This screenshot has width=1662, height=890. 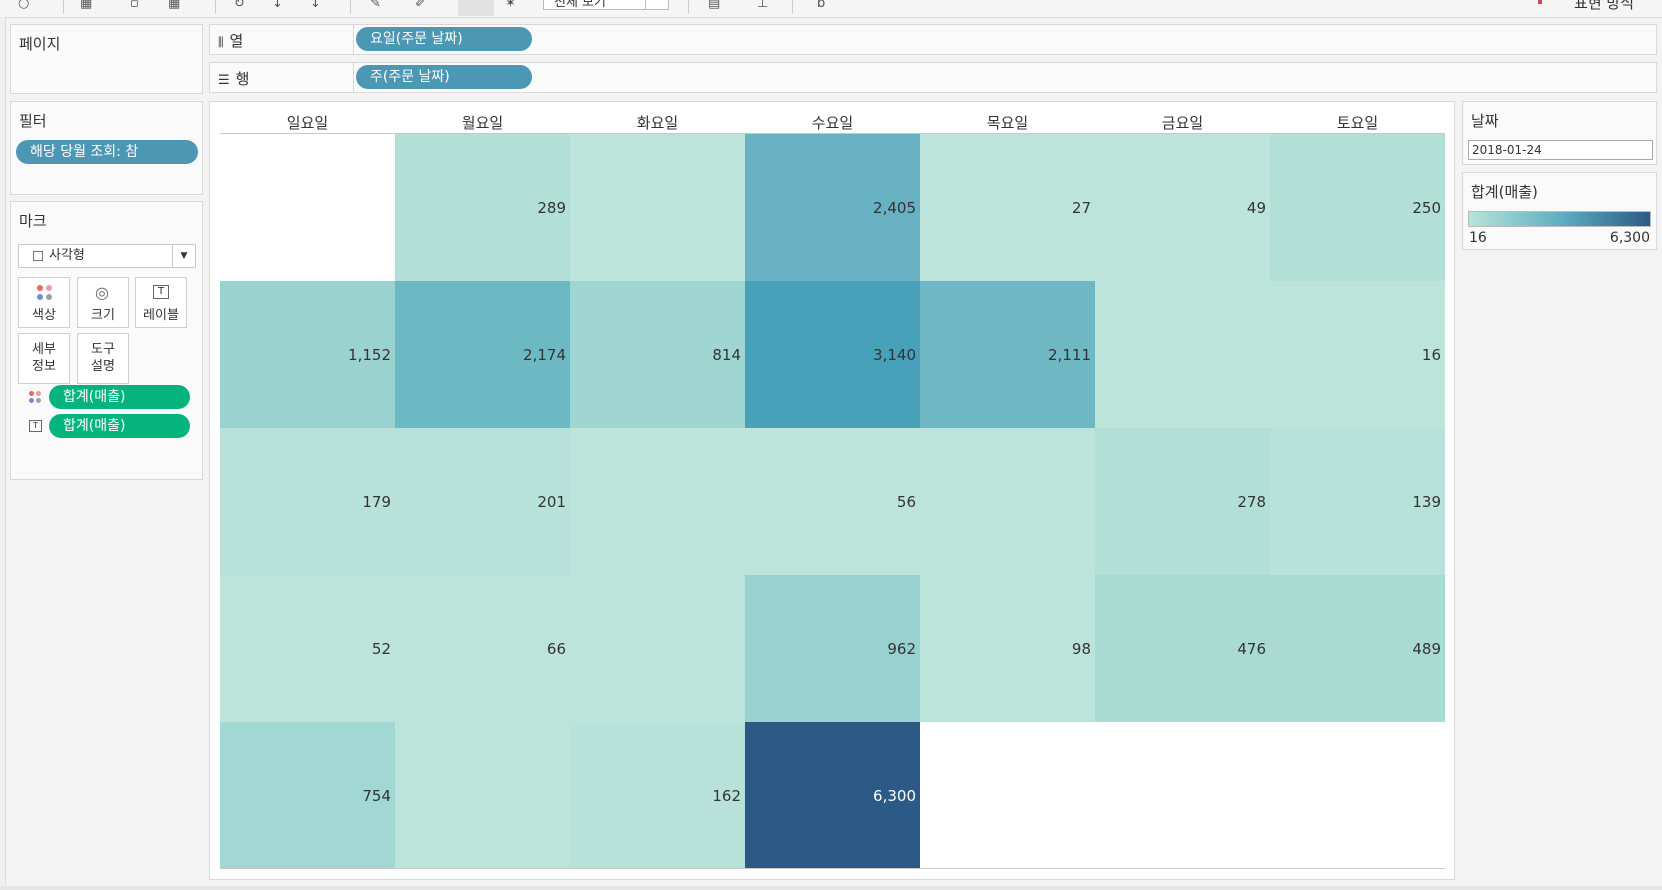 I want to click on status-strip, so click(x=831, y=888).